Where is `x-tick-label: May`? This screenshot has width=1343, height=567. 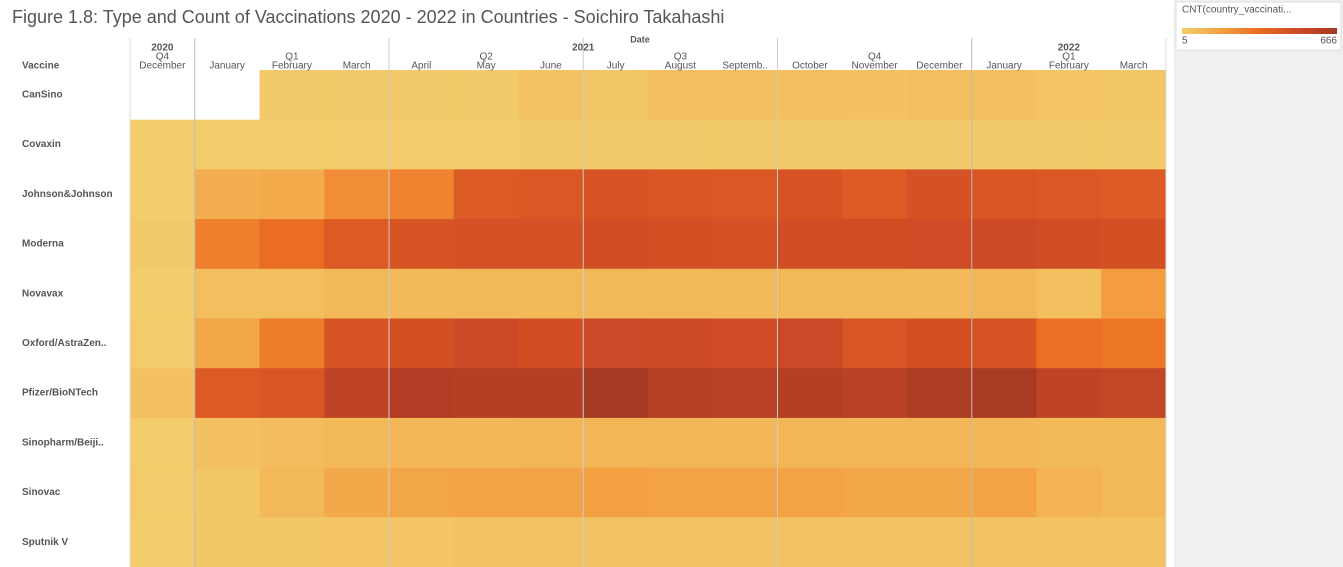 x-tick-label: May is located at coordinates (486, 66).